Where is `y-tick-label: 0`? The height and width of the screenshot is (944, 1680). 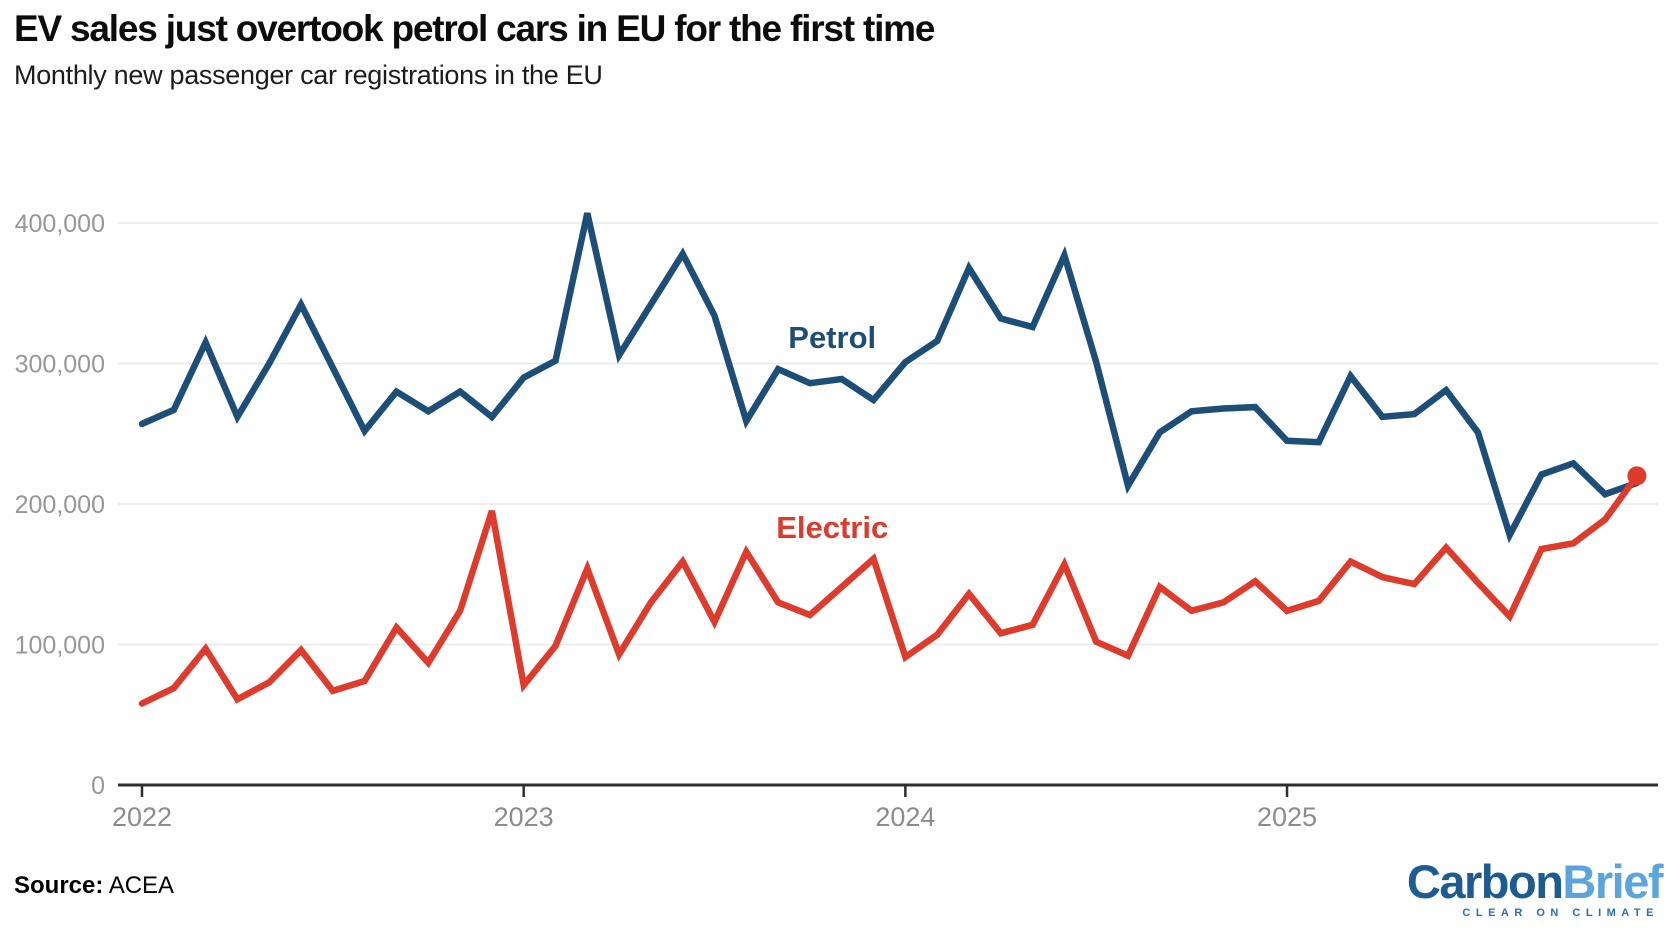
y-tick-label: 0 is located at coordinates (98, 786).